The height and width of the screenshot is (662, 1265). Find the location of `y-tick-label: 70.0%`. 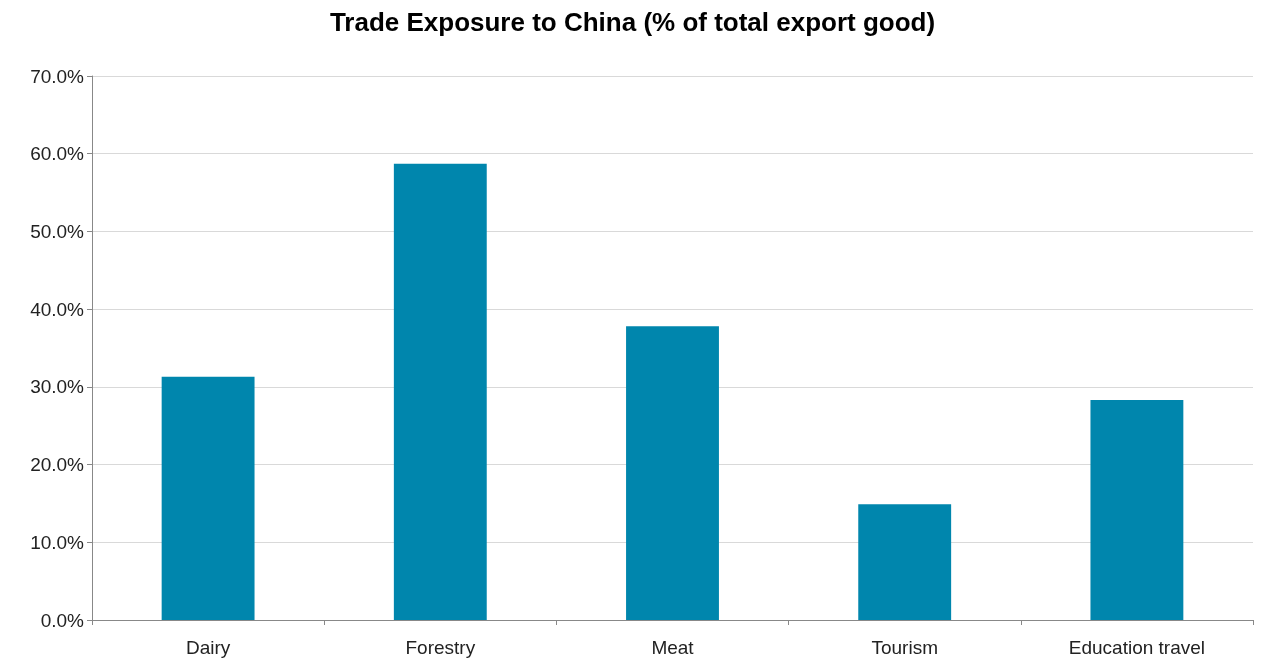

y-tick-label: 70.0% is located at coordinates (57, 76).